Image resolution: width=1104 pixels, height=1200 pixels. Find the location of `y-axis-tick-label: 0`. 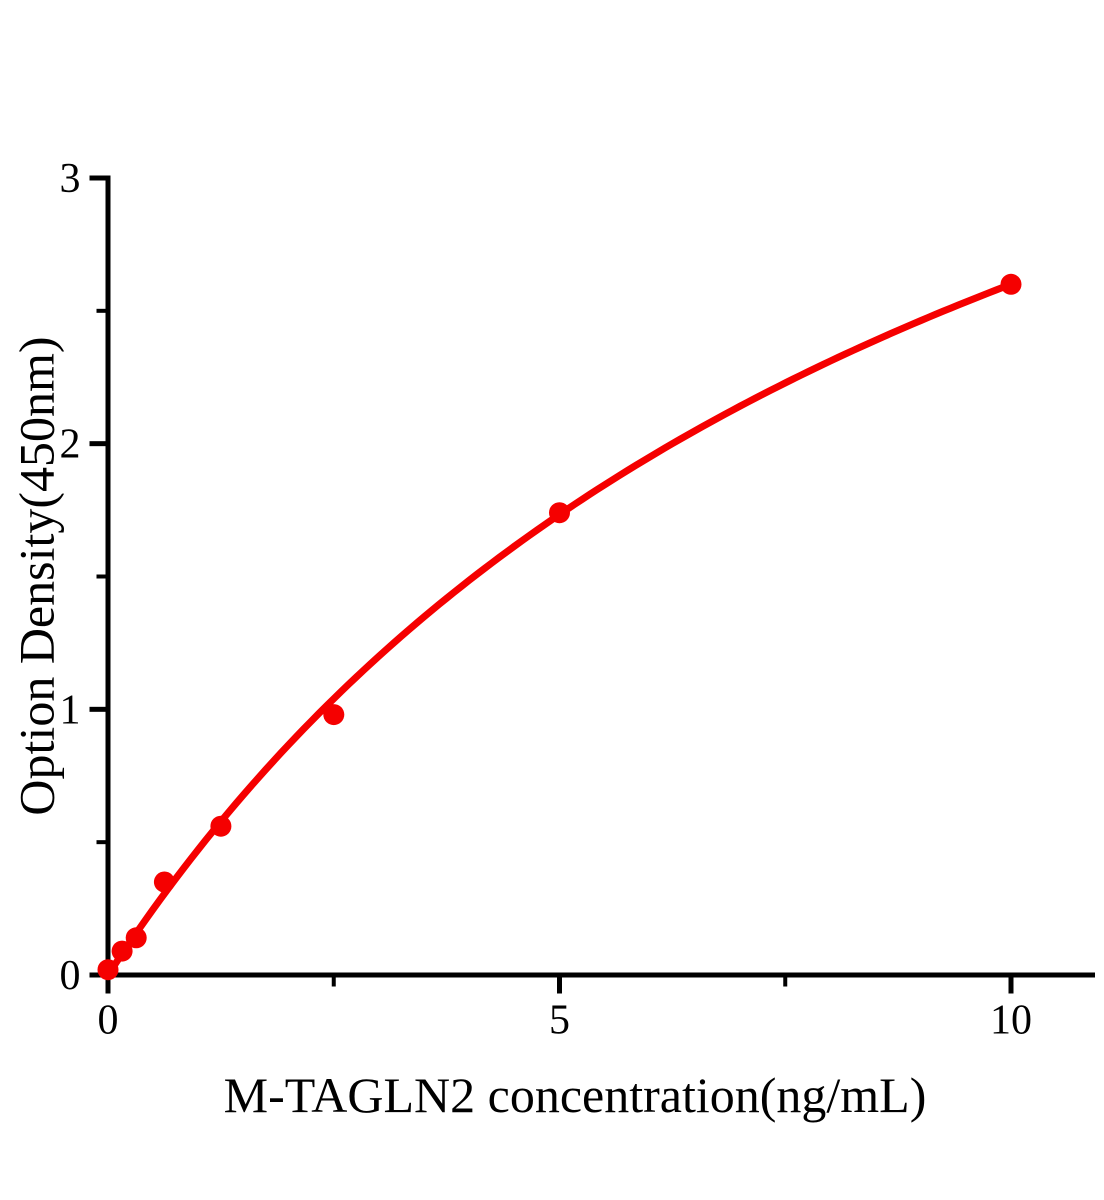

y-axis-tick-label: 0 is located at coordinates (70, 976).